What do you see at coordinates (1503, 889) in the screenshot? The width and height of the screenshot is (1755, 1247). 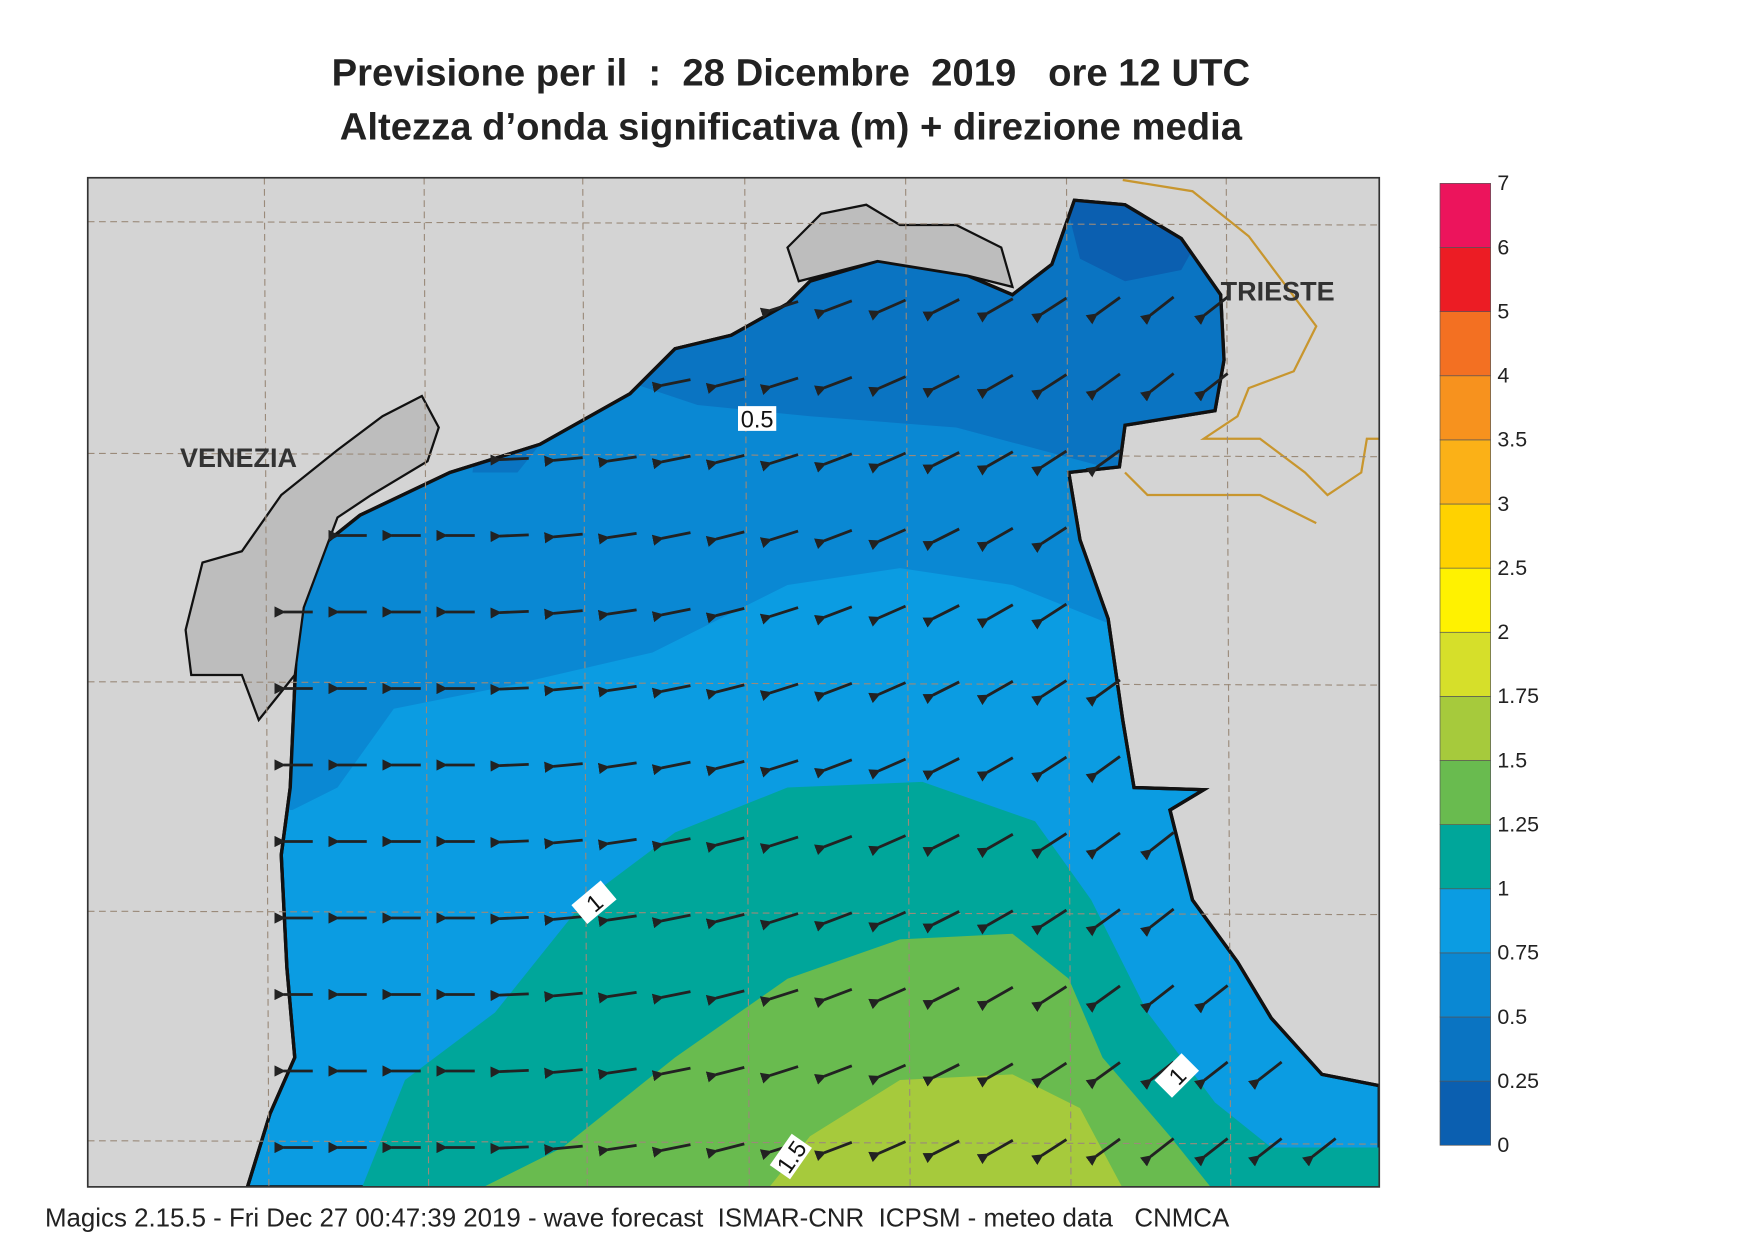 I see `colorbar-tick-label: 1` at bounding box center [1503, 889].